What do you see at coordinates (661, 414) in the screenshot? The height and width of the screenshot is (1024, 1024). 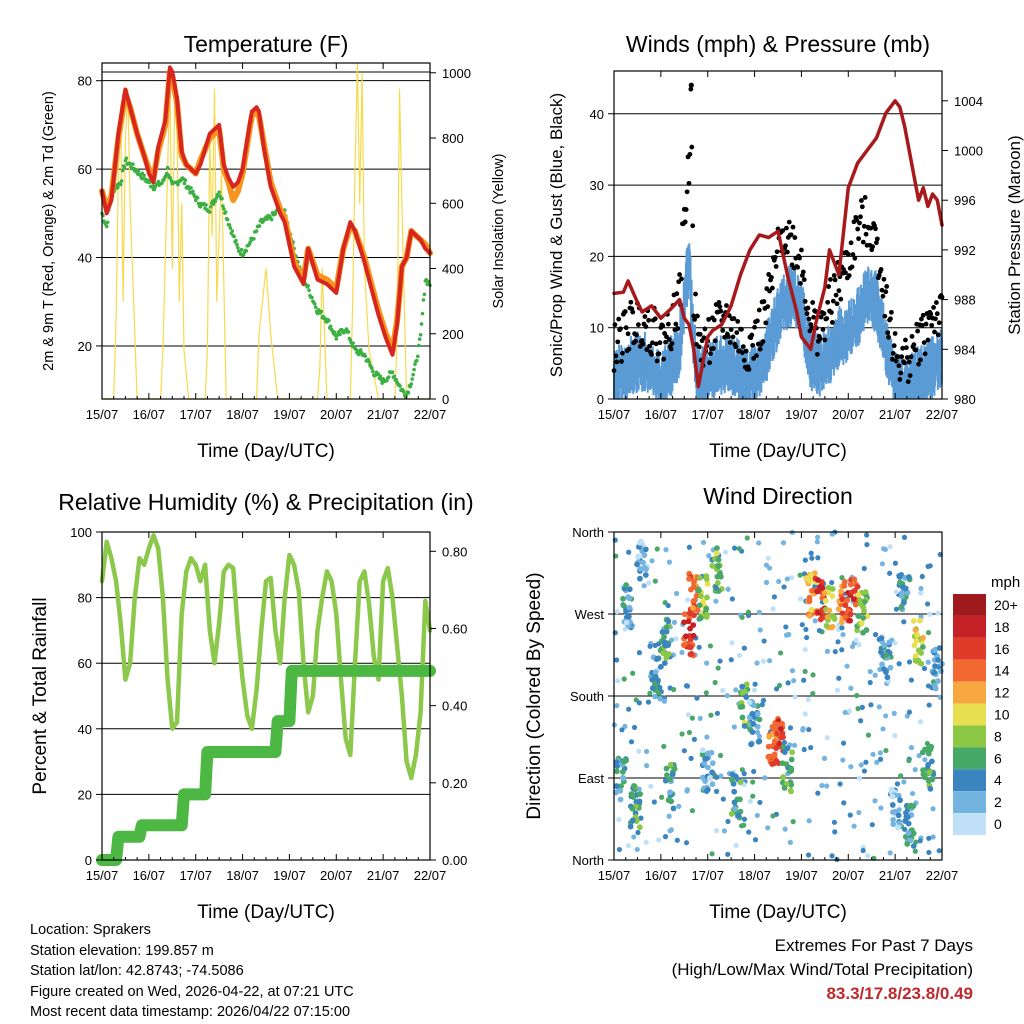 I see `x-tick-label: 16/07` at bounding box center [661, 414].